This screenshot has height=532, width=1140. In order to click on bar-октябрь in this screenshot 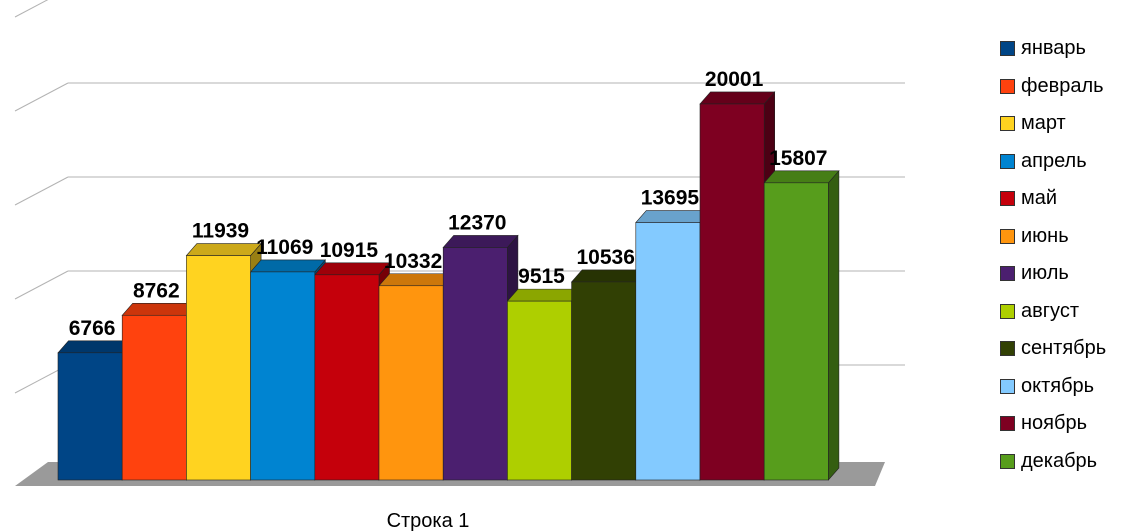, I will do `click(673, 345)`.